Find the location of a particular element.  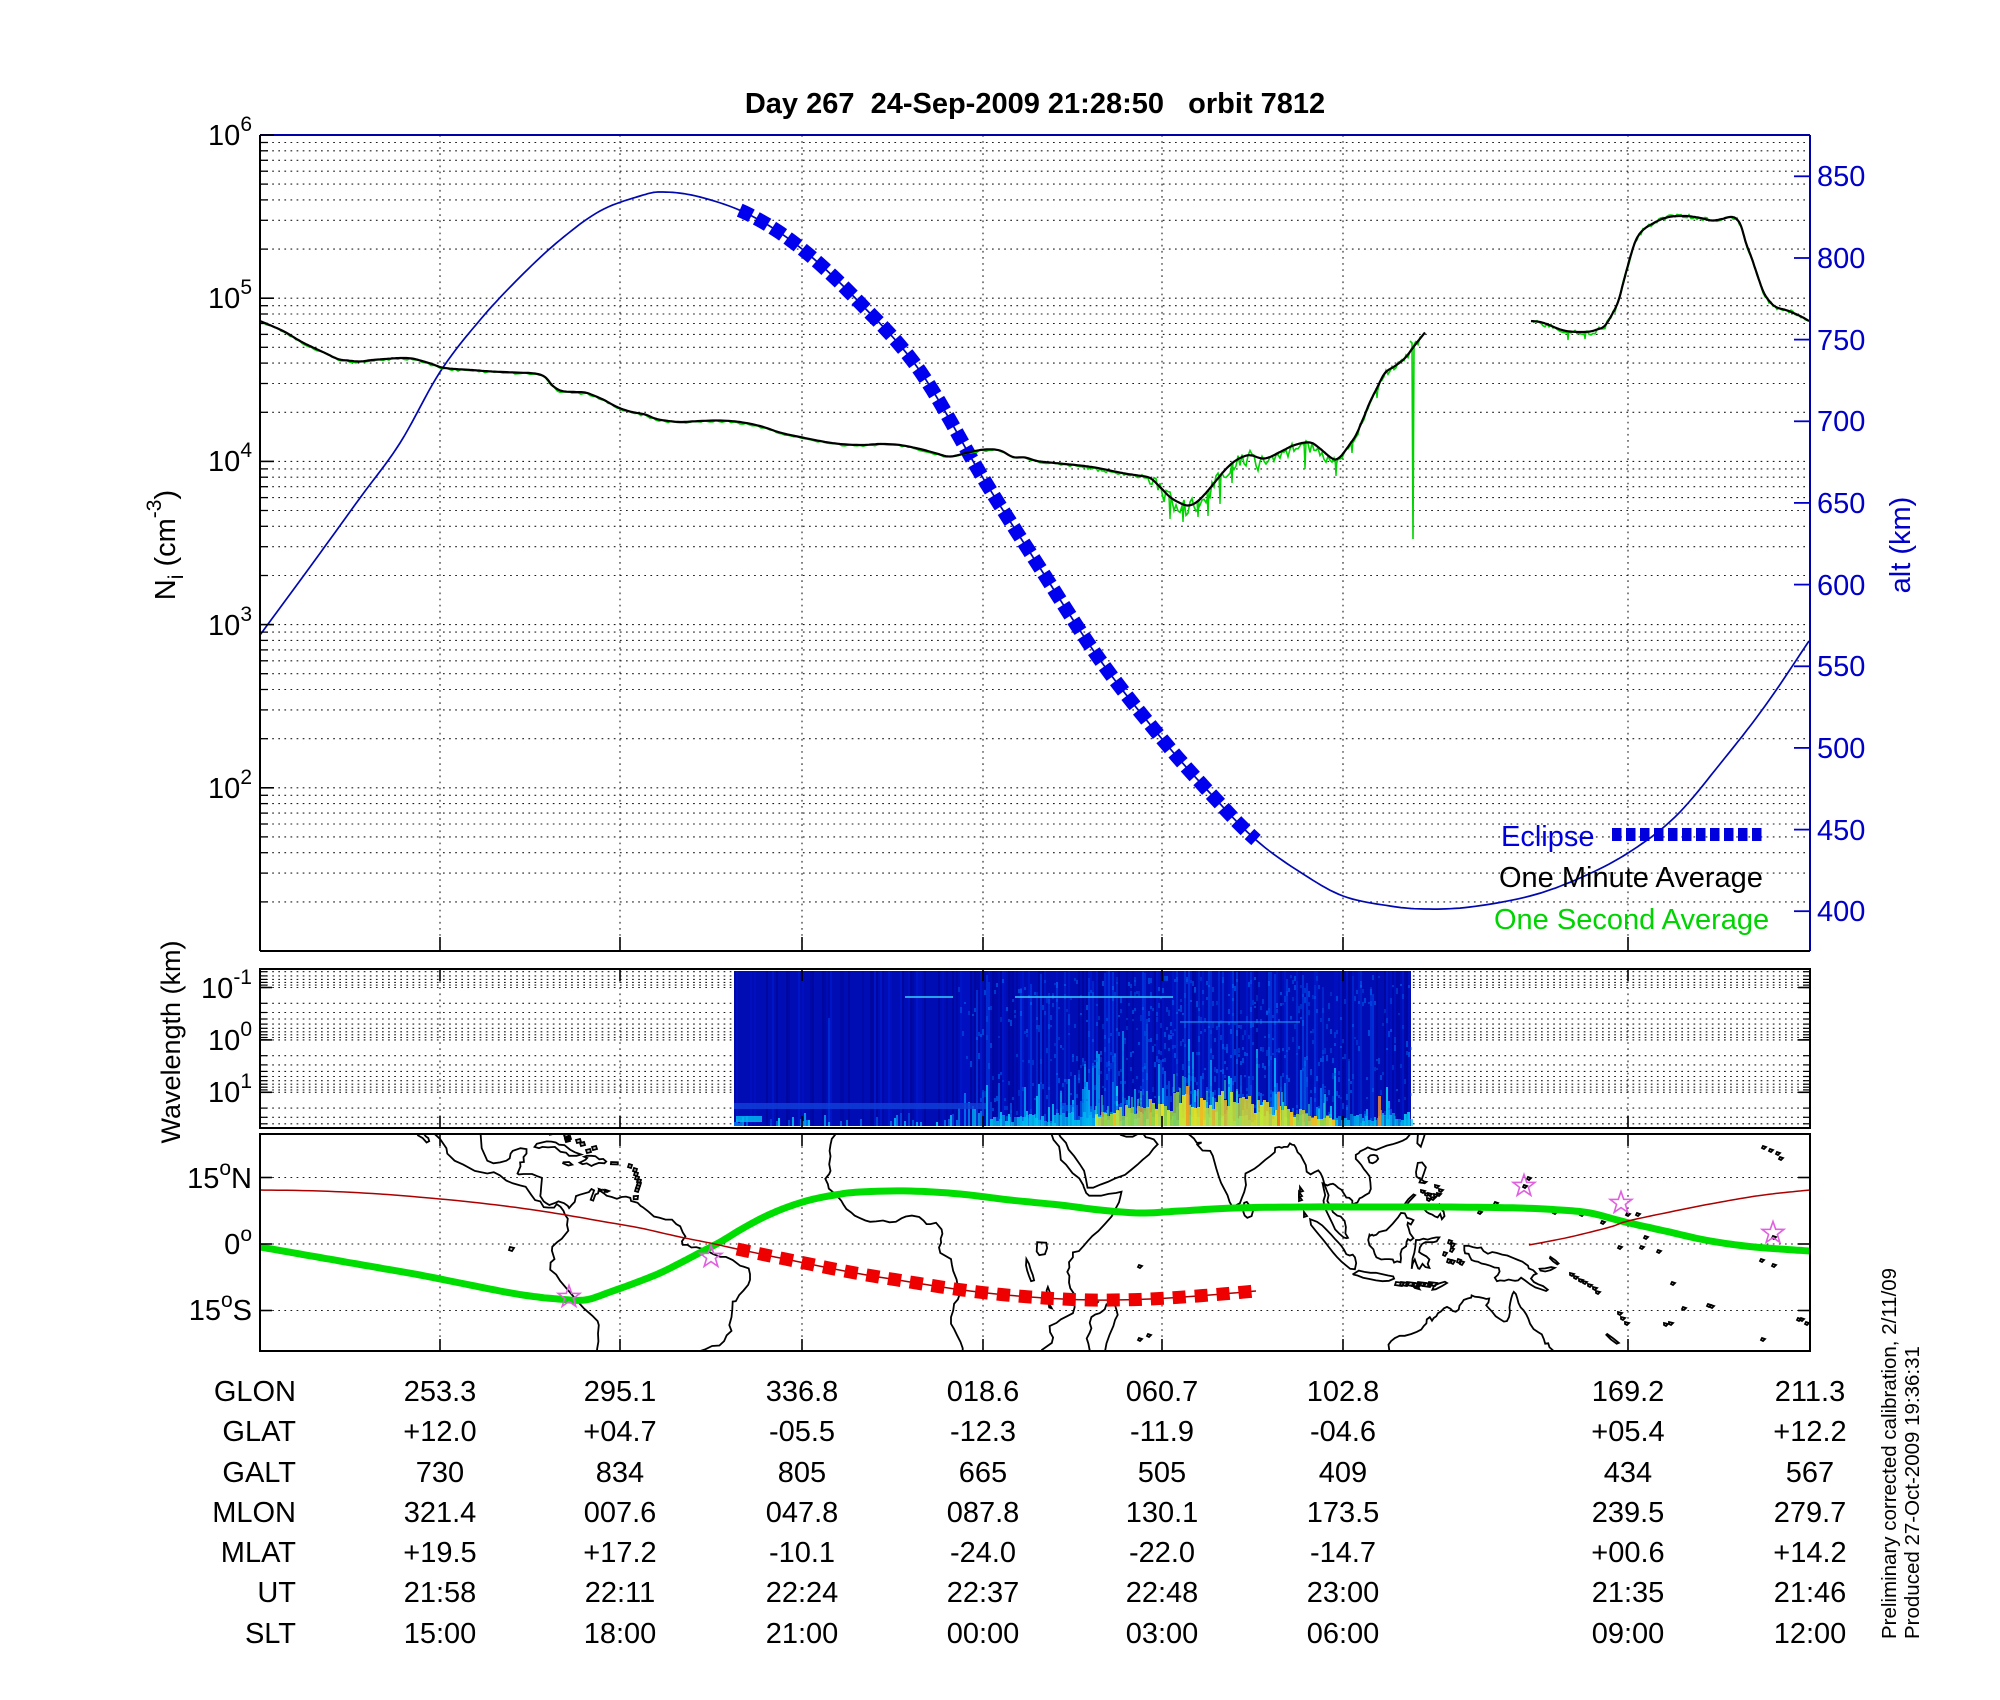

svg-text: 09:00 is located at coordinates (1628, 1634).